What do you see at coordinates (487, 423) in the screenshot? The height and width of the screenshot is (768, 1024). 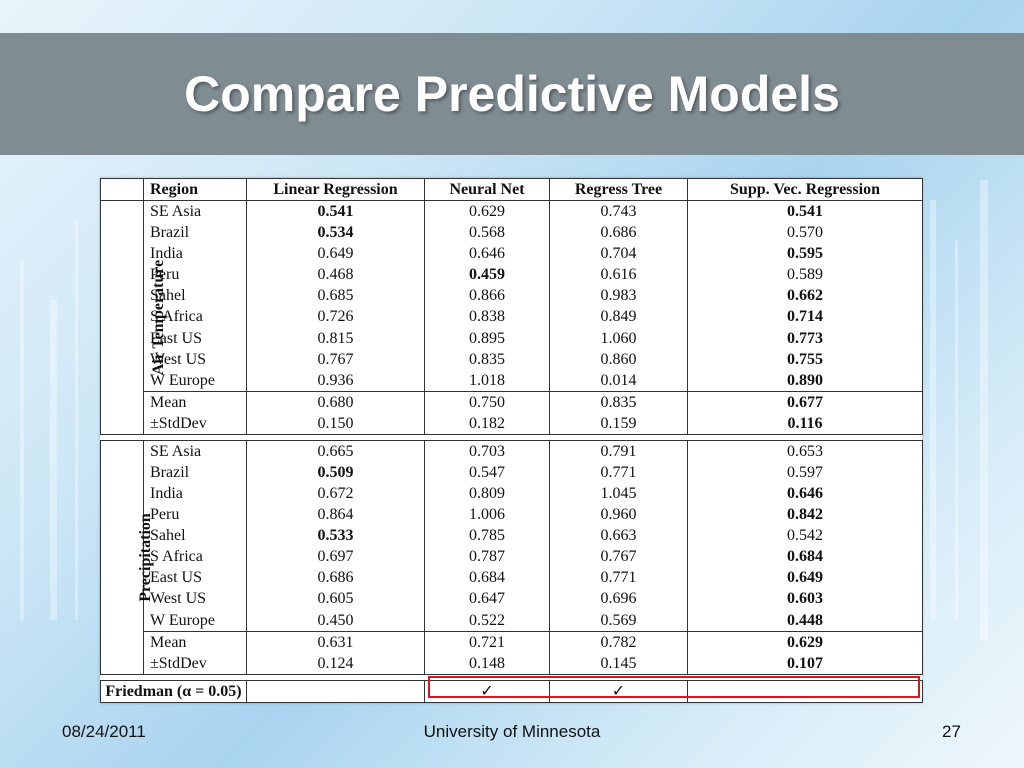 I see `value-neural-net: 0.182` at bounding box center [487, 423].